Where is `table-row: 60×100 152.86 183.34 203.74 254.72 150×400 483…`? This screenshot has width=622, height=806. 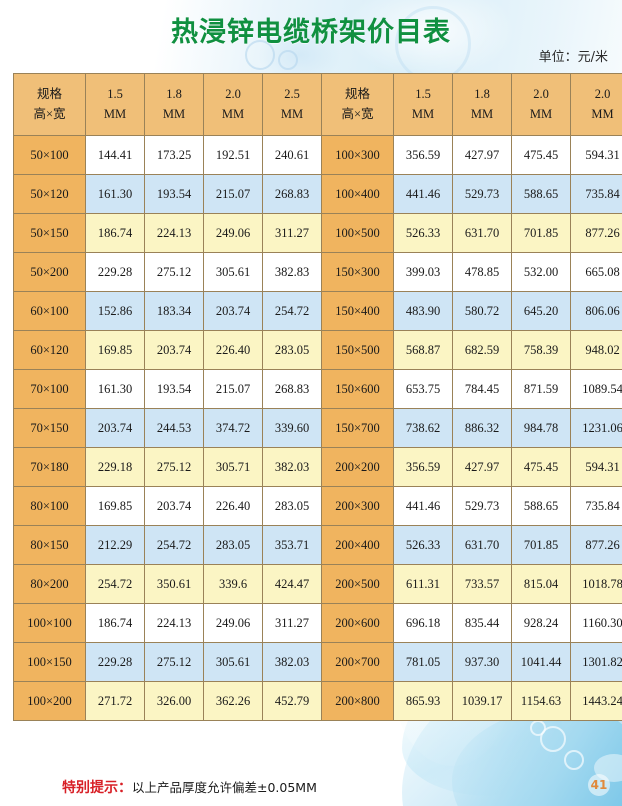
table-row: 60×100 152.86 183.34 203.74 254.72 150×400 483… is located at coordinates (317, 311).